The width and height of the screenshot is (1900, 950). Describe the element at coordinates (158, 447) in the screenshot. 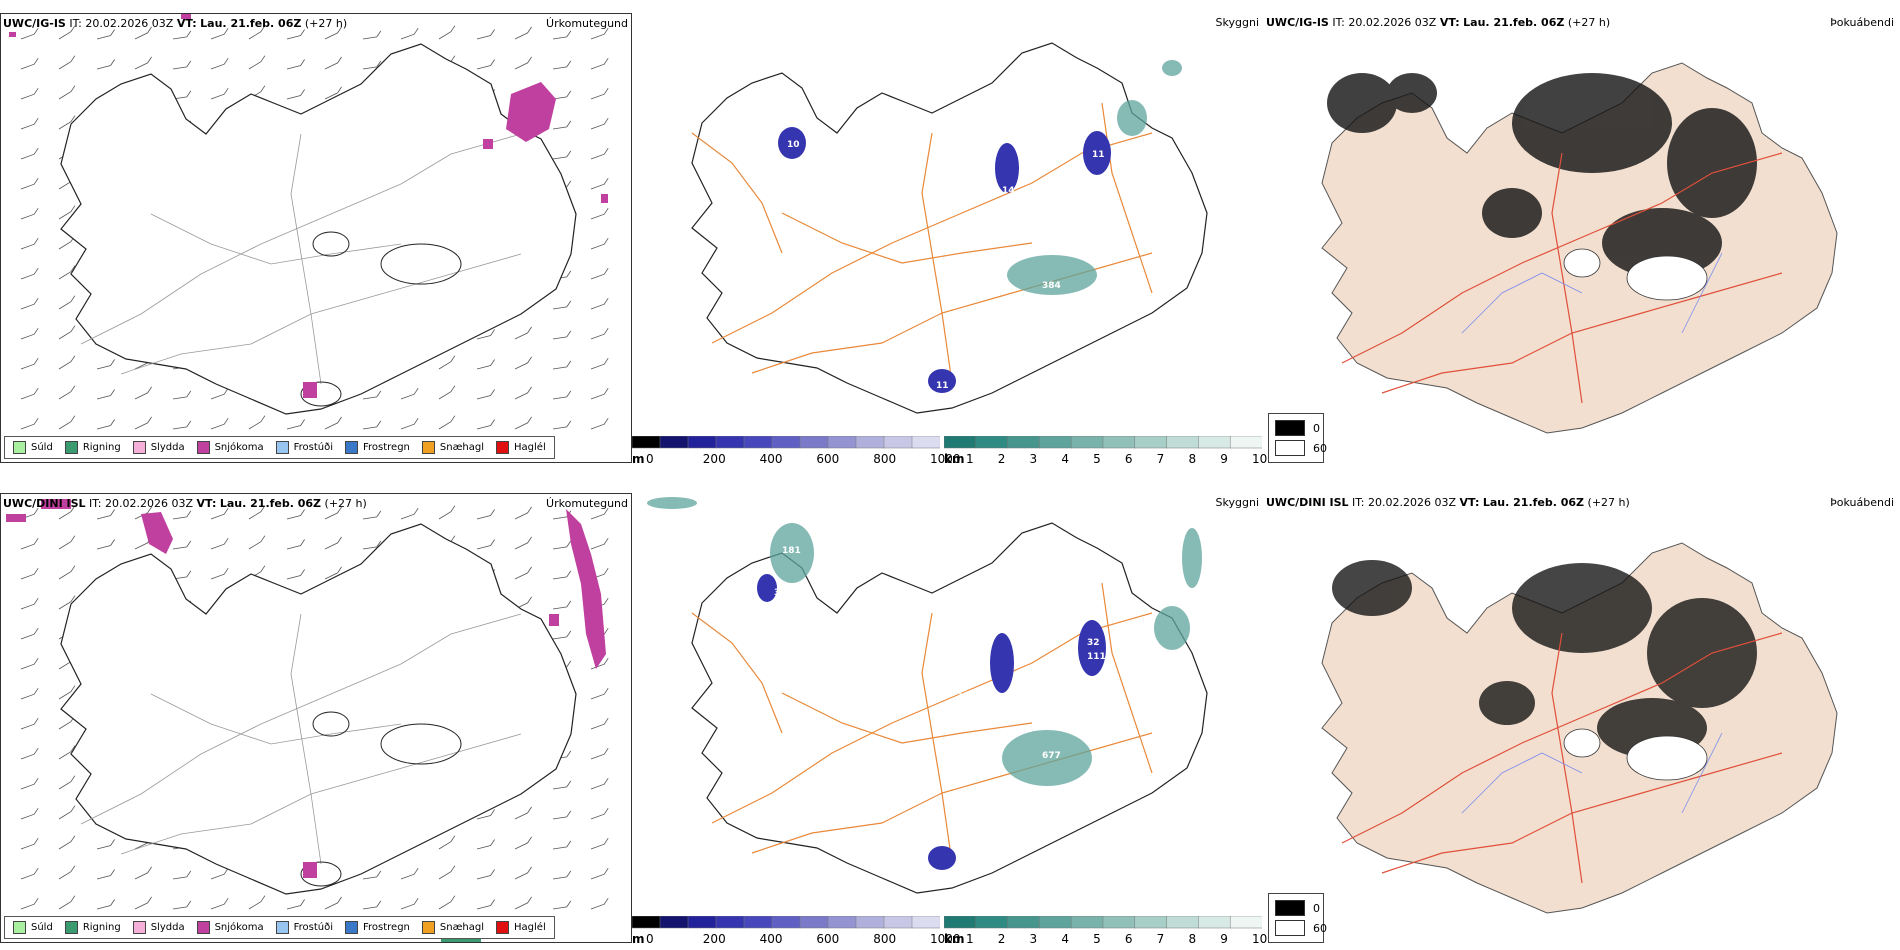

I see `legend-item: Slydda` at that location.